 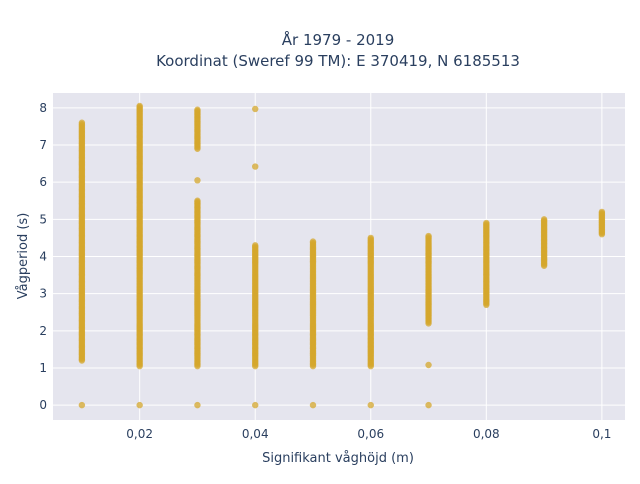 What do you see at coordinates (43, 331) in the screenshot?
I see `y-tick-label: 2` at bounding box center [43, 331].